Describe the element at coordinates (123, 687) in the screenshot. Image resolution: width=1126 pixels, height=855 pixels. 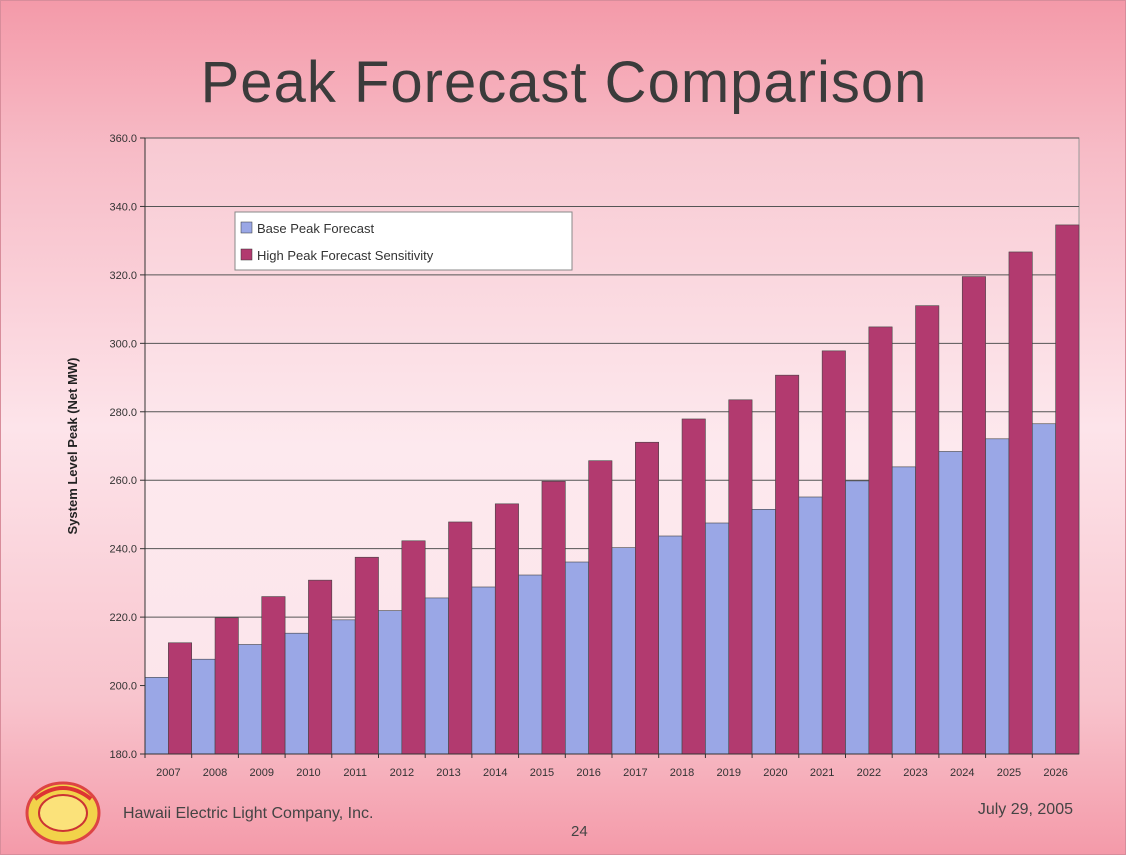
I see `y-tick-label: 200.0` at that location.